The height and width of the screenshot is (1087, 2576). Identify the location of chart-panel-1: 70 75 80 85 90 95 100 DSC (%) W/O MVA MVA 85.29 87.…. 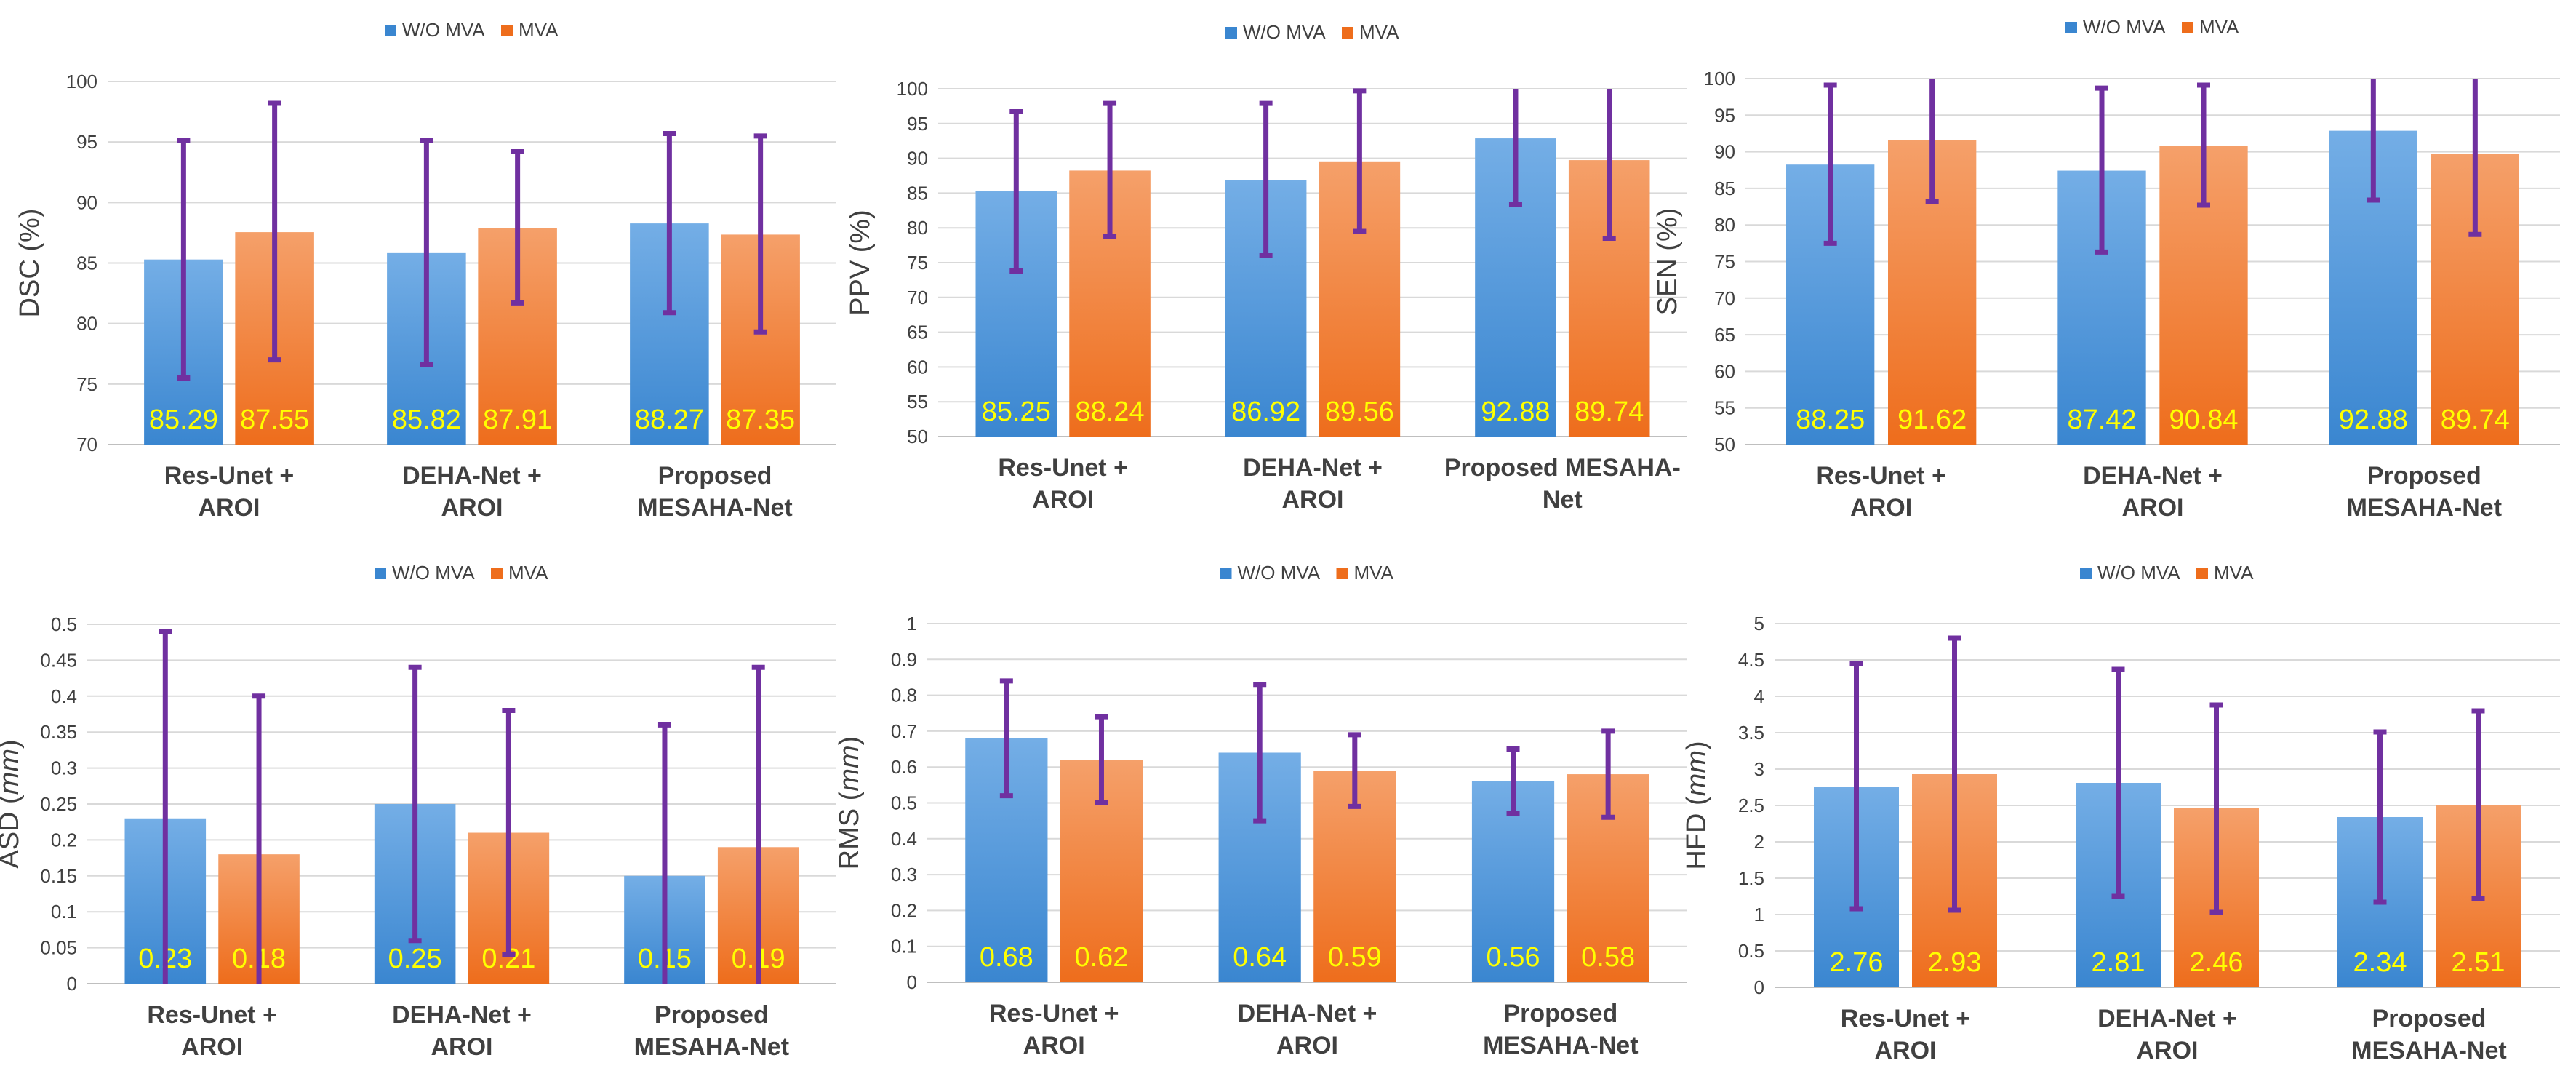
(425, 270).